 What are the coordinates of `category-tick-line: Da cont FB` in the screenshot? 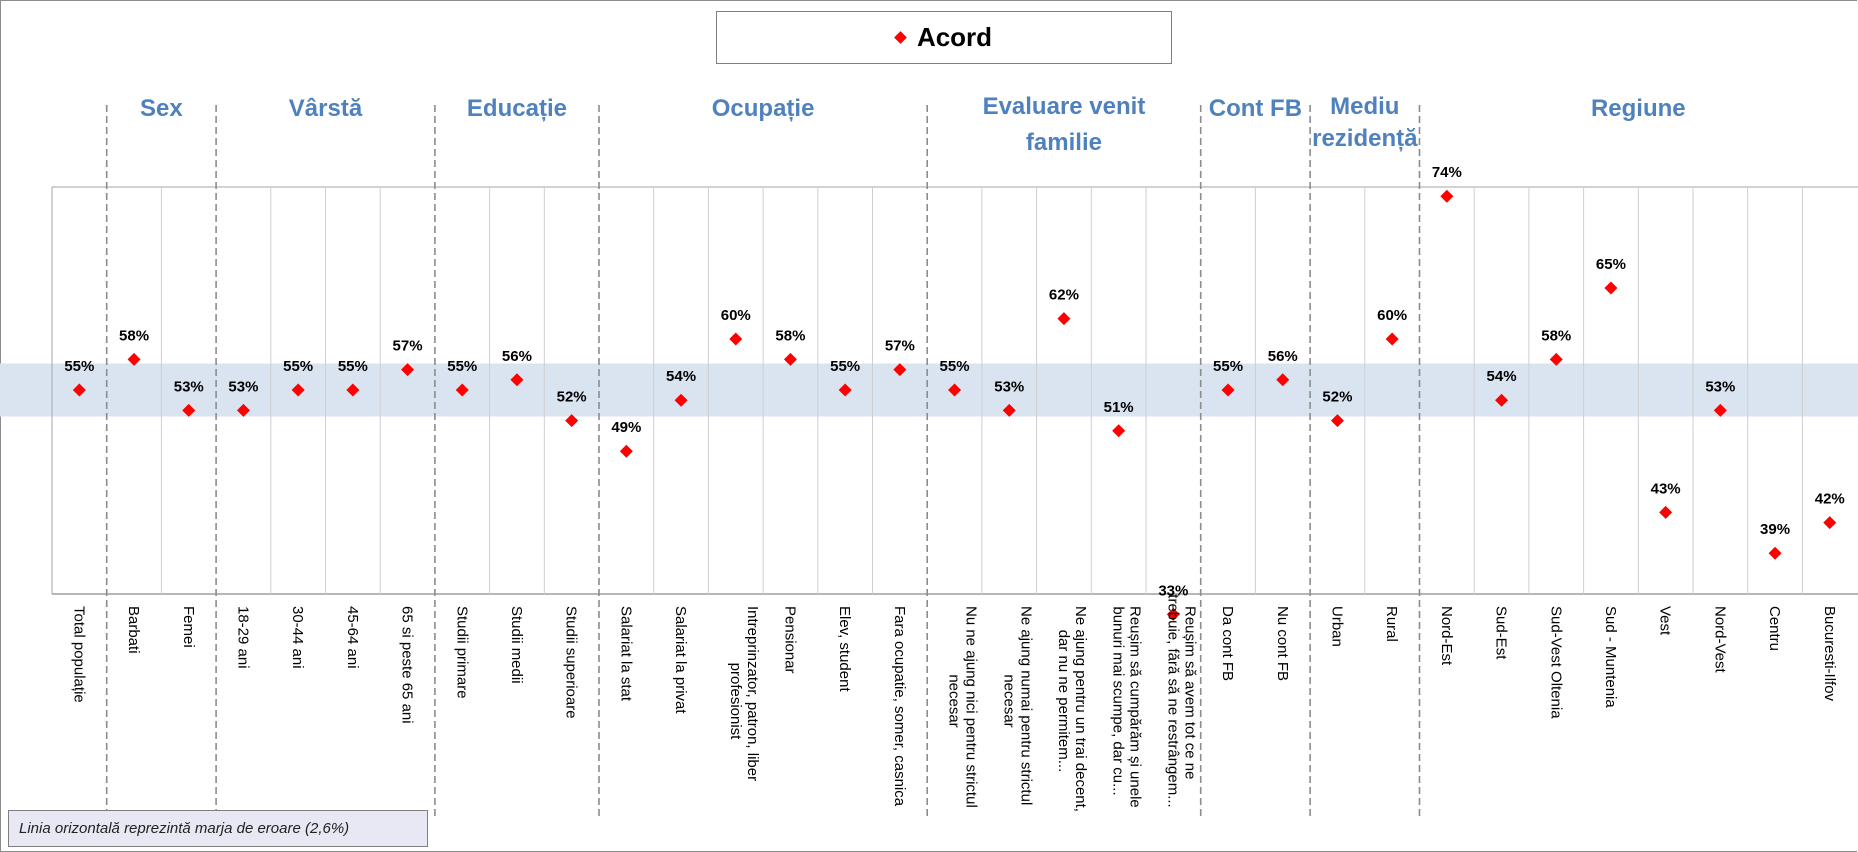 It's located at (1227, 643).